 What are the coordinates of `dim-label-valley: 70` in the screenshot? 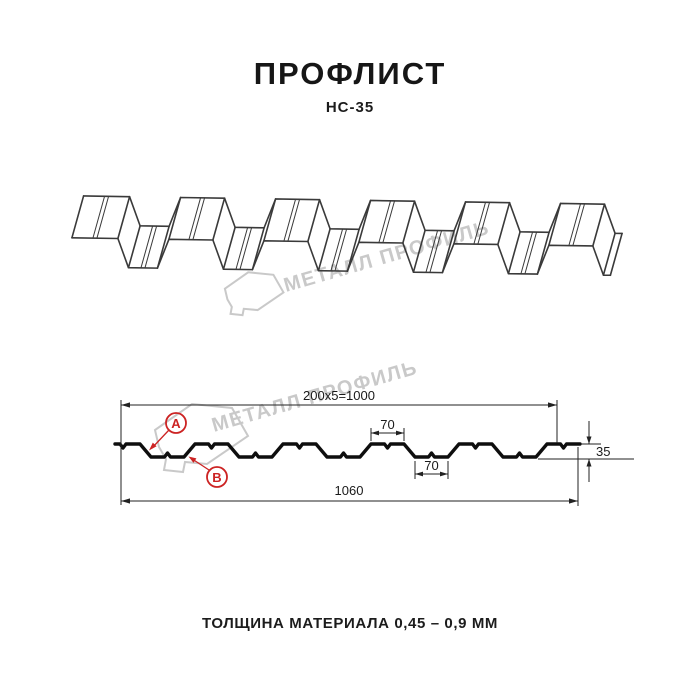 It's located at (431, 465).